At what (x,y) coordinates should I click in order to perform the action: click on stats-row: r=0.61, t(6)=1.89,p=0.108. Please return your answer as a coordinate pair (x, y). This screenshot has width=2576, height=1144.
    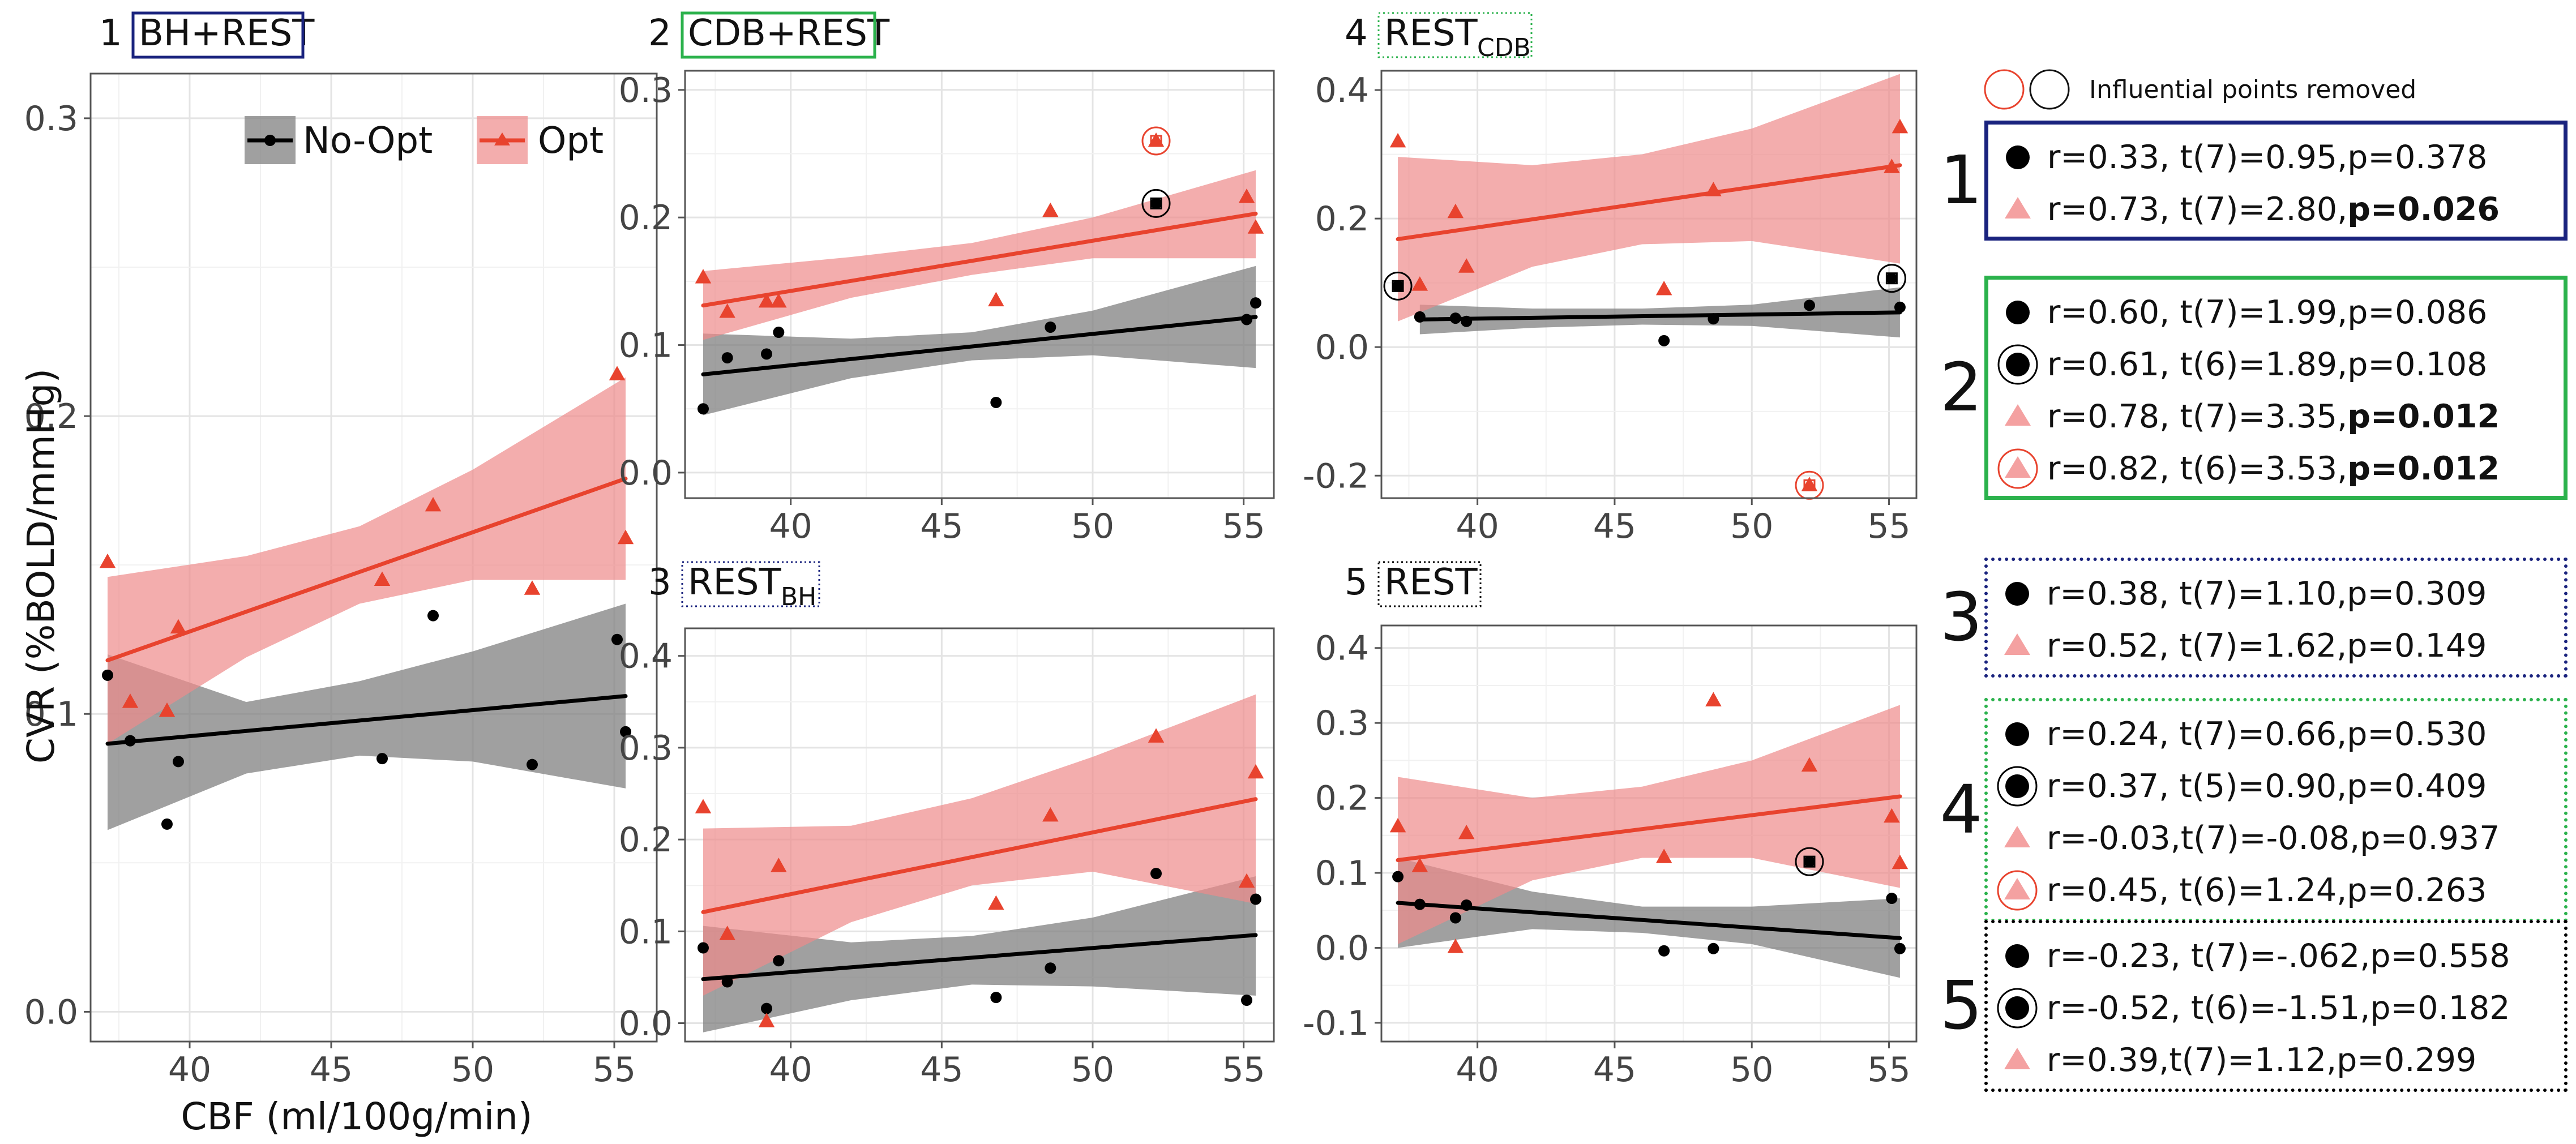
    Looking at the image, I should click on (2277, 365).